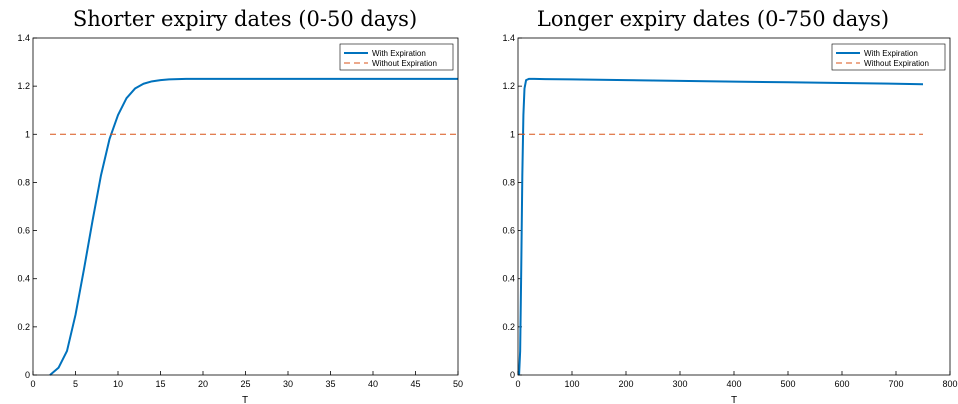 The width and height of the screenshot is (958, 404). I want to click on chart-title: Shorter expiry dates (0-50 days), so click(245, 19).